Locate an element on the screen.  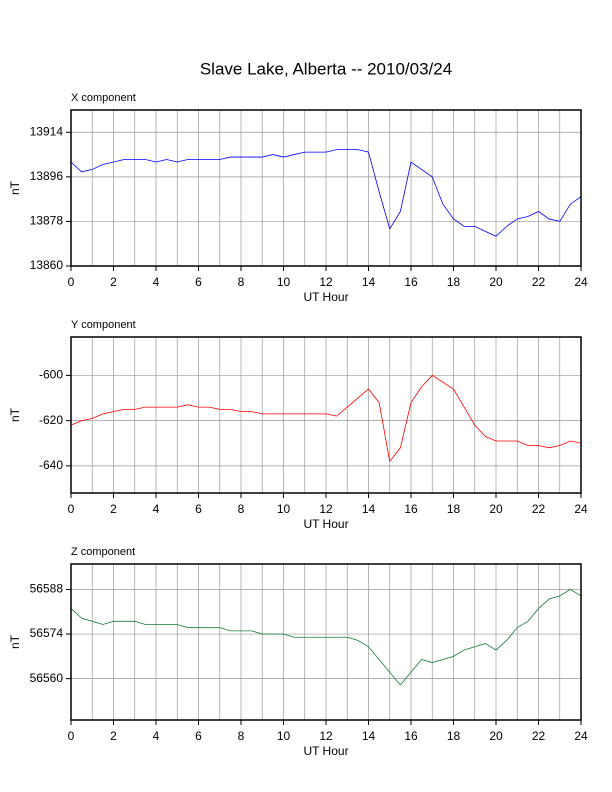
figure-title: Slave Lake, Alberta -- 2010/03/24 is located at coordinates (326, 68).